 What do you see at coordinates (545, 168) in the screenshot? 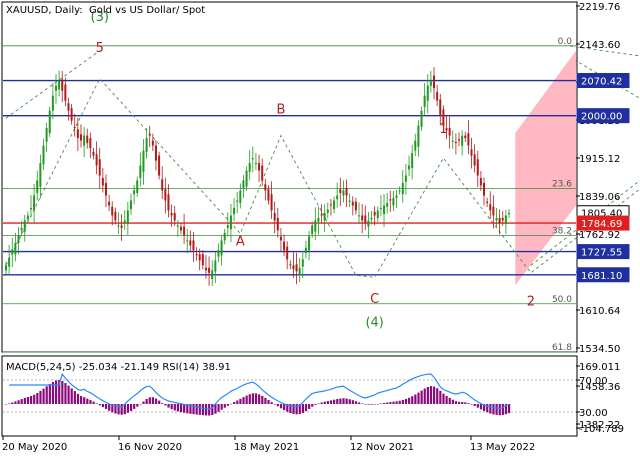
I see `channel-fill` at bounding box center [545, 168].